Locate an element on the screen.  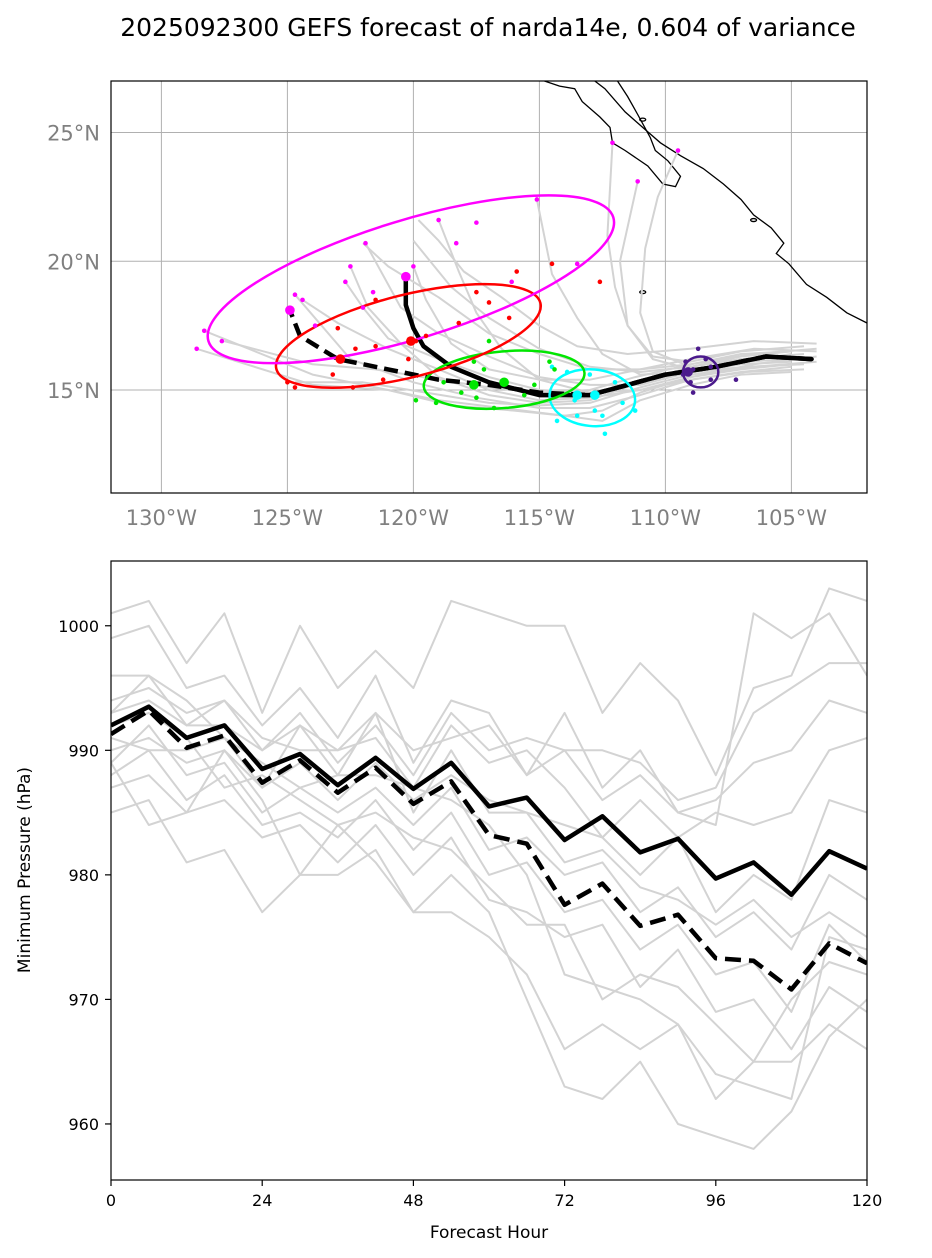
y-tick-label: 980 is located at coordinates (83, 875).